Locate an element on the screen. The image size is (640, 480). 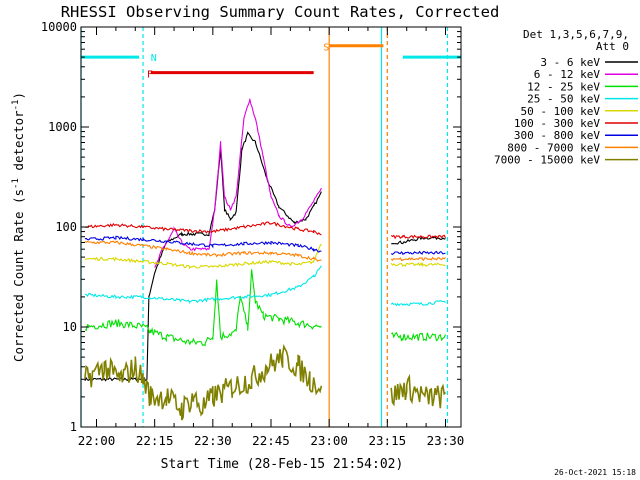
y-tick-label: 10000 is located at coordinates (59, 27).